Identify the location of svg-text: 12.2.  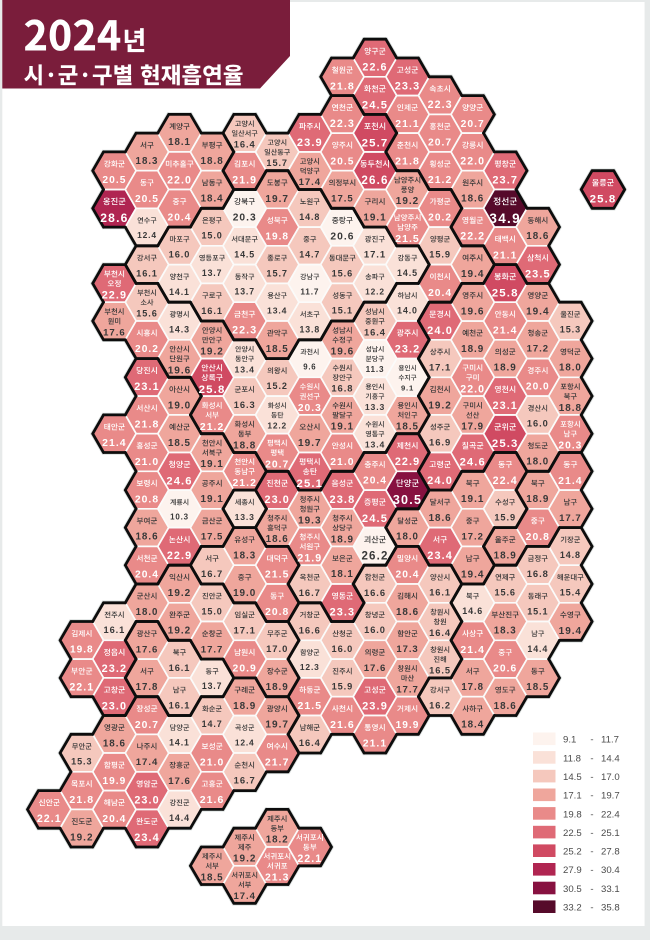
(277, 426).